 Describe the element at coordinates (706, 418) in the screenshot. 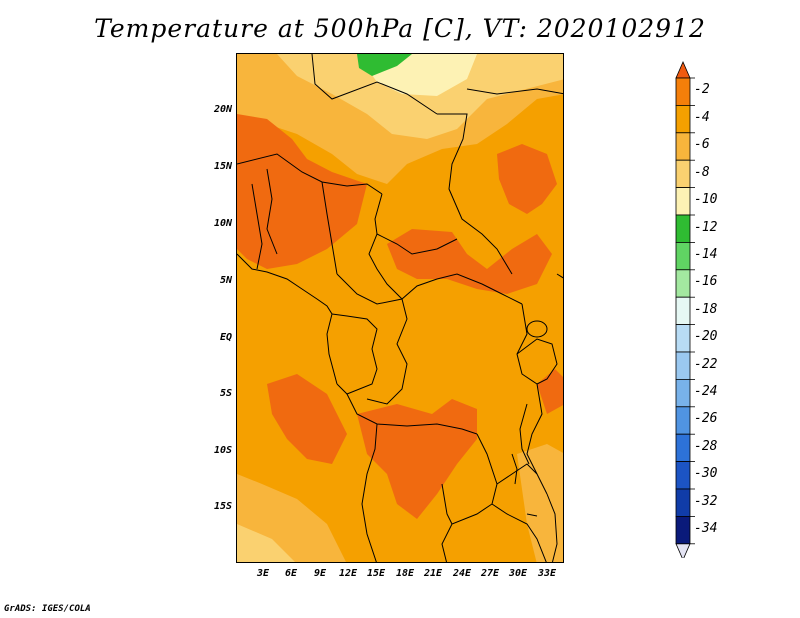

I see `colorbar-label-neg26: -26` at that location.